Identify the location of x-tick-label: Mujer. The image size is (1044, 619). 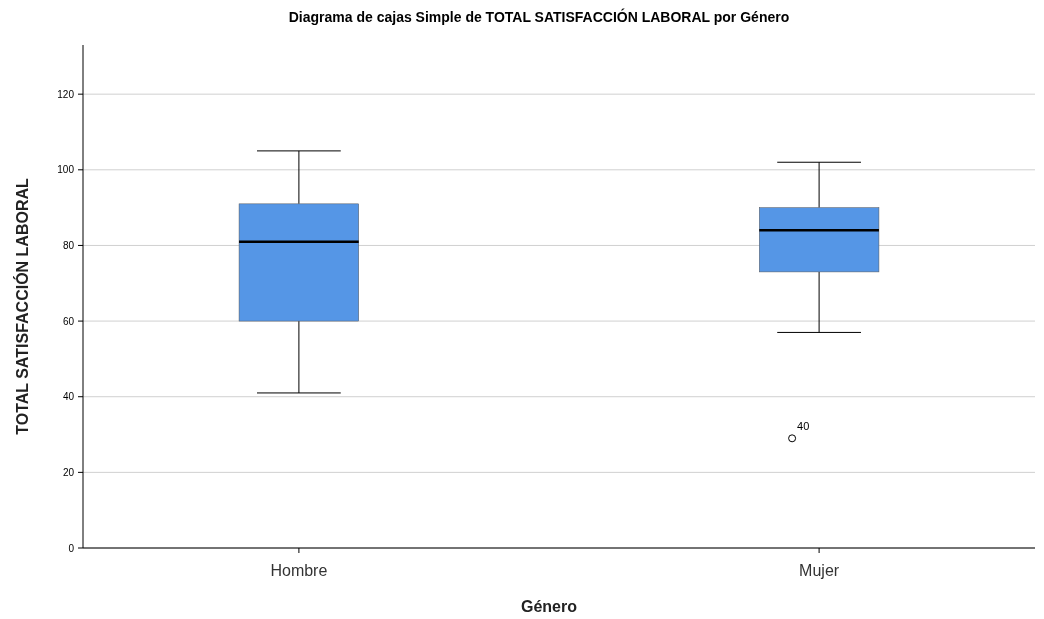
(819, 570).